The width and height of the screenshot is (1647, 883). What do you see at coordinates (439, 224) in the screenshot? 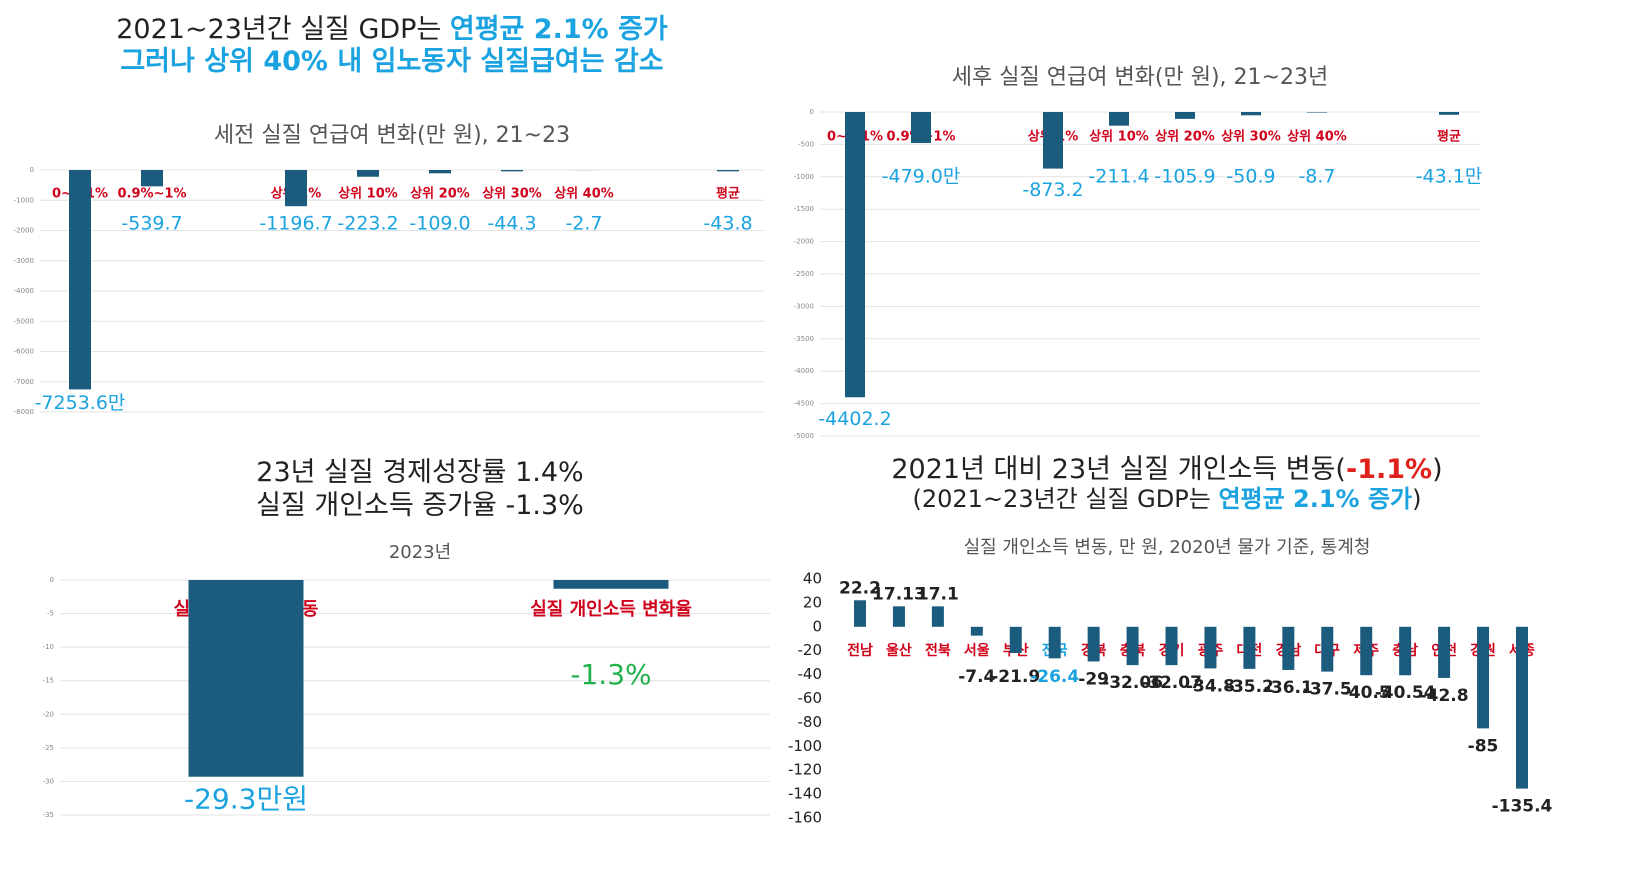
I see `value-label: -109.0` at bounding box center [439, 224].